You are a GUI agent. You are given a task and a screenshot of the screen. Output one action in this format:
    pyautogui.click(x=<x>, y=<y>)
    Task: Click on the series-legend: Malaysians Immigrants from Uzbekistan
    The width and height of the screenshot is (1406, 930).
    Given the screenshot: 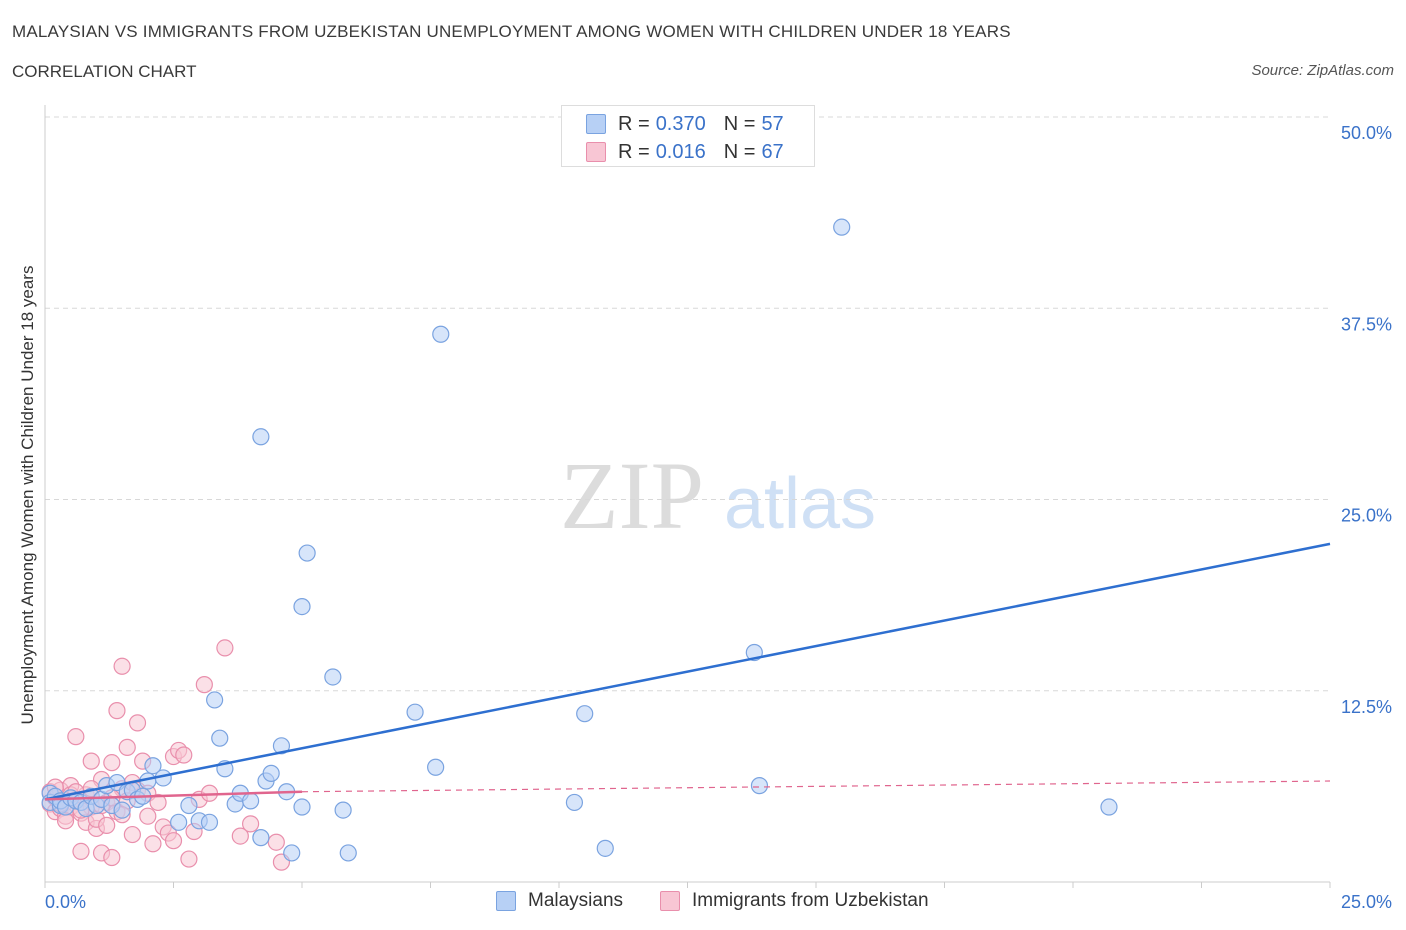 What is the action you would take?
    pyautogui.click(x=703, y=902)
    